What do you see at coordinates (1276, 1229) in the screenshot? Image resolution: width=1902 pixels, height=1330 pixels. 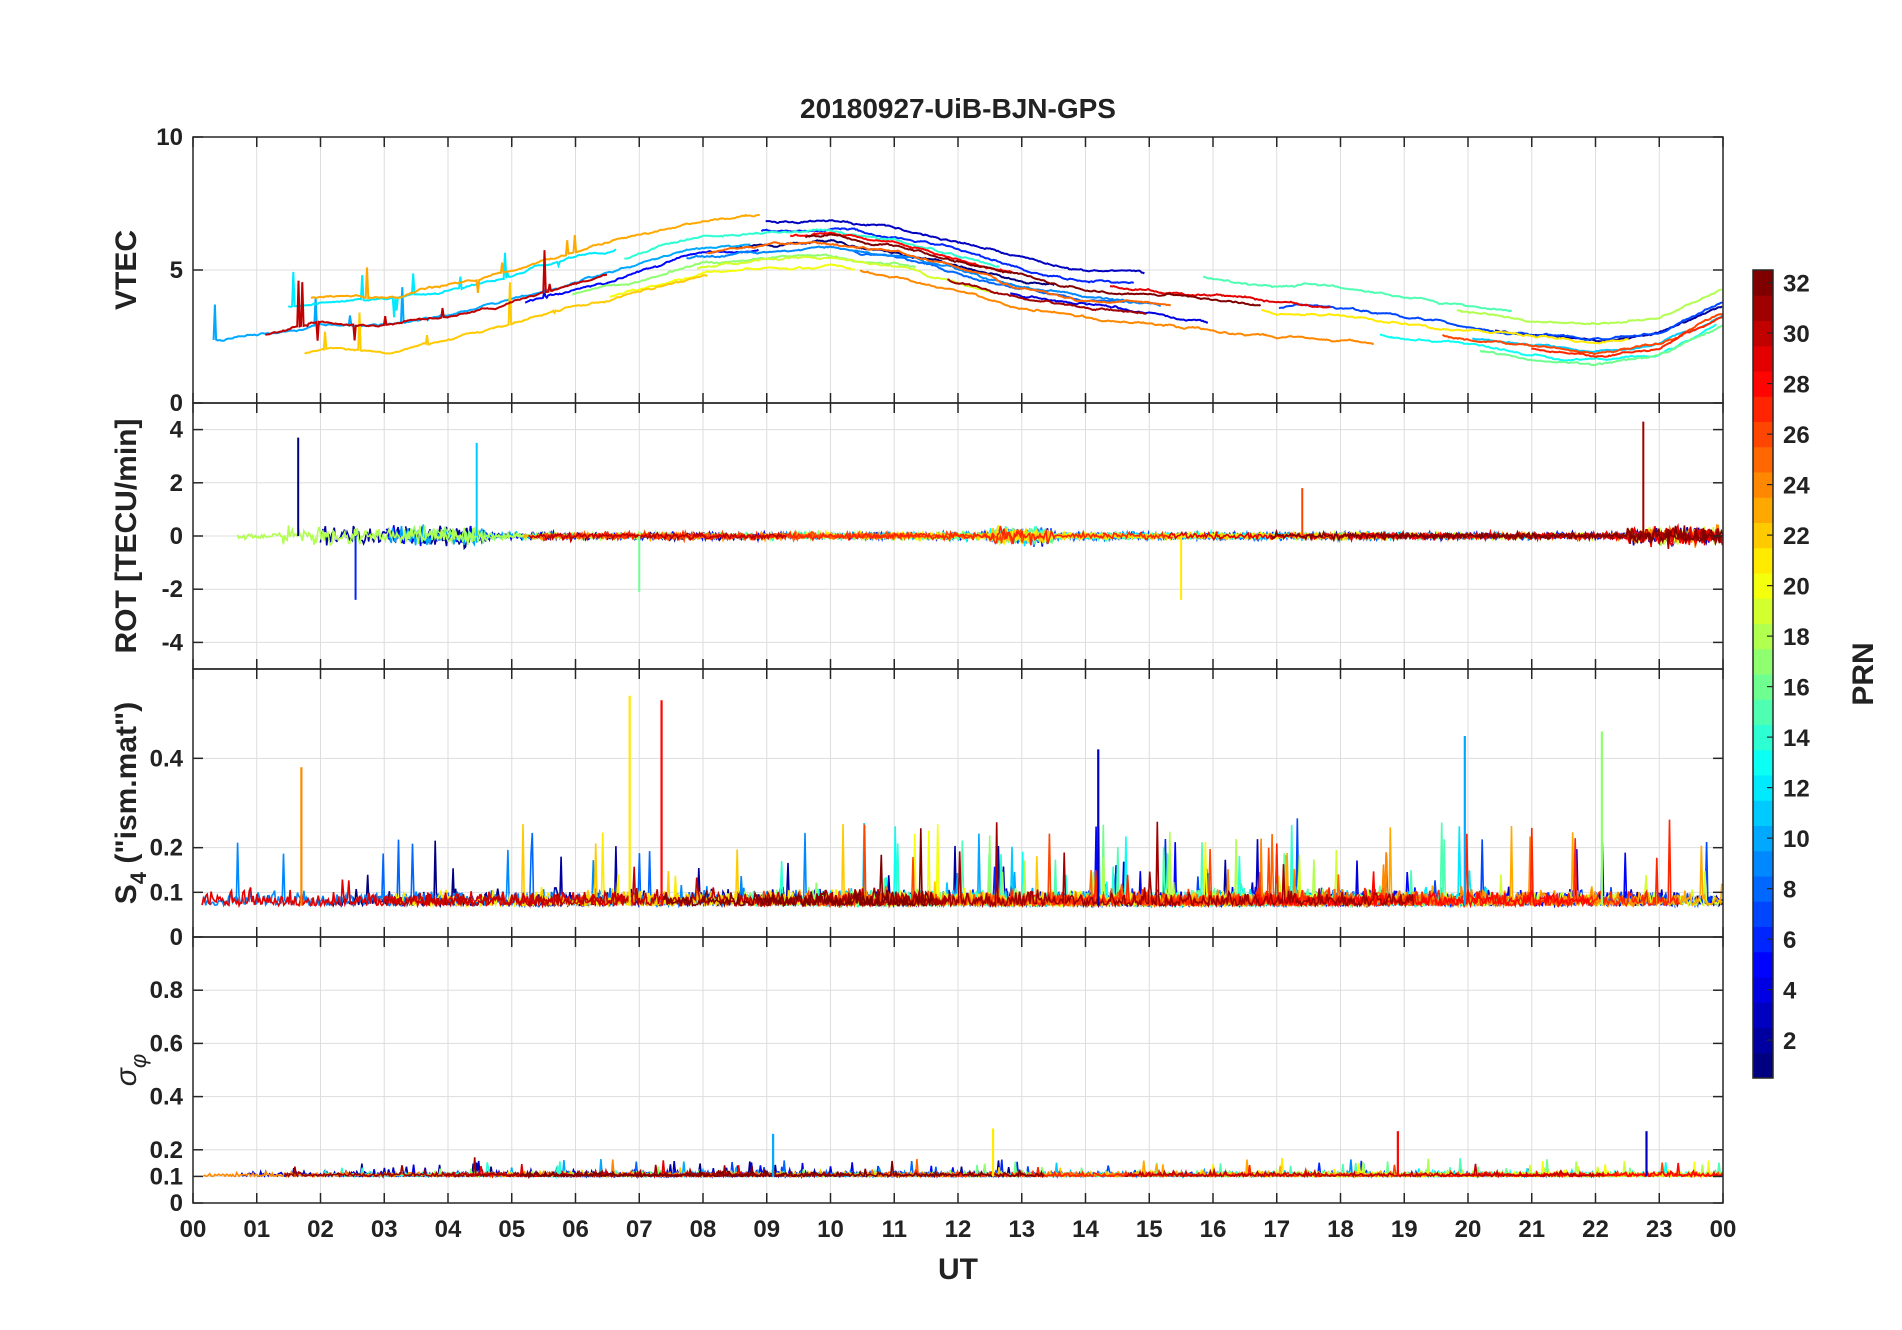 I see `x-tick-label: 17` at bounding box center [1276, 1229].